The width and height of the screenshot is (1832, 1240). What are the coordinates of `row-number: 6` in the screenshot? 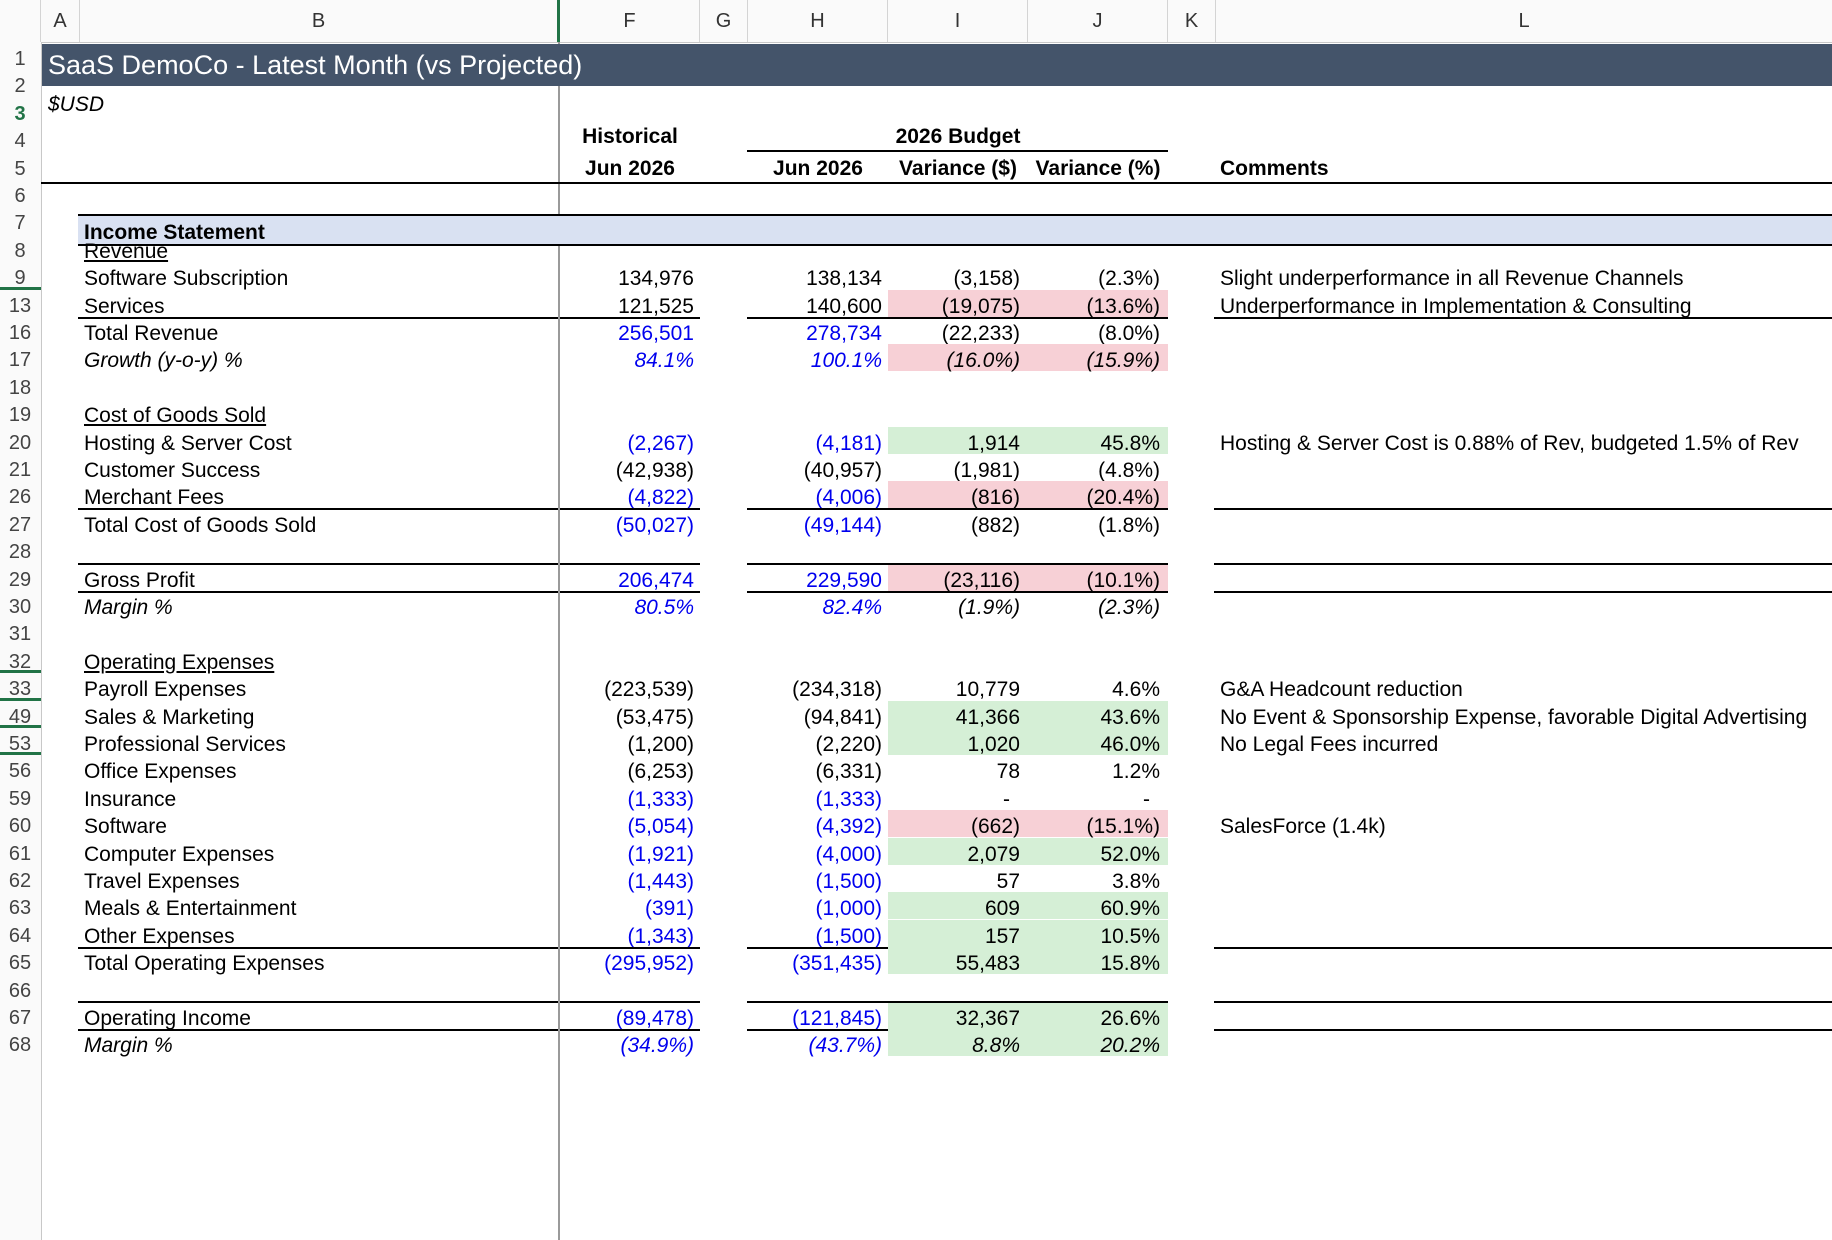 It's located at (20, 196).